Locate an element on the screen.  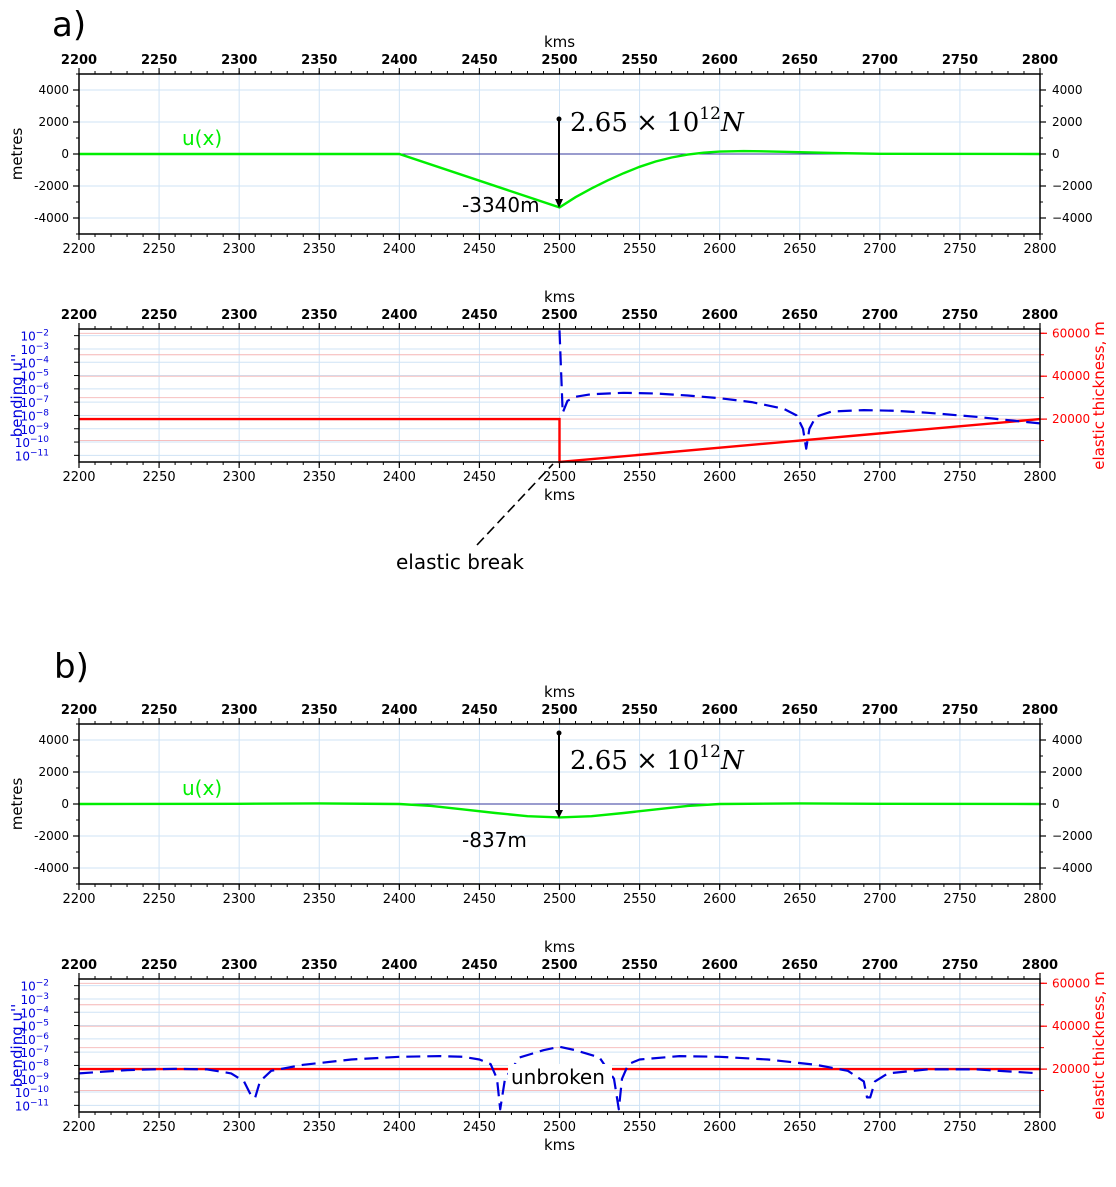
elastic-thickness-line is located at coordinates (560, 440).